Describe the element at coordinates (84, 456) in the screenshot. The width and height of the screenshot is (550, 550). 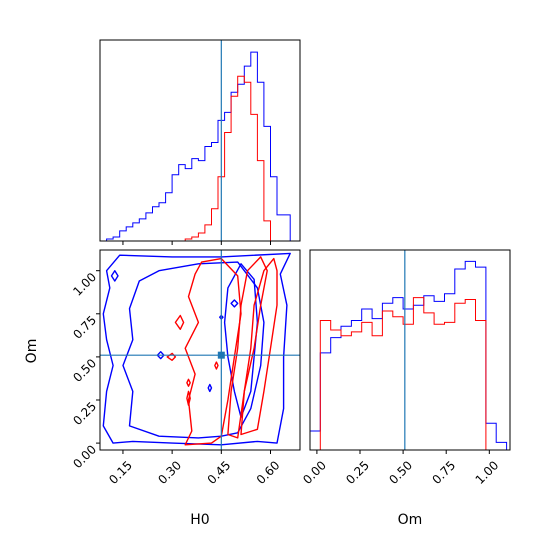
I see `main-ytick-label: 0.00` at that location.